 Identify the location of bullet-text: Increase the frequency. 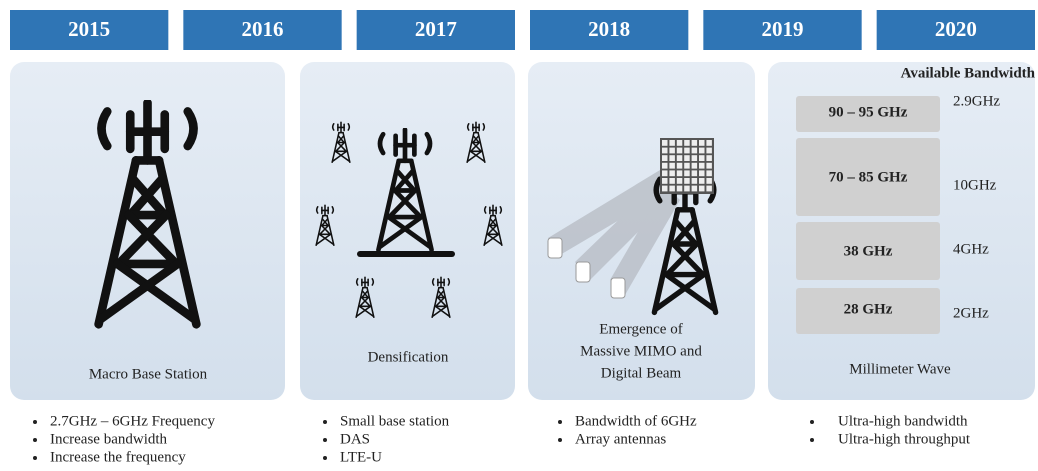
(118, 457).